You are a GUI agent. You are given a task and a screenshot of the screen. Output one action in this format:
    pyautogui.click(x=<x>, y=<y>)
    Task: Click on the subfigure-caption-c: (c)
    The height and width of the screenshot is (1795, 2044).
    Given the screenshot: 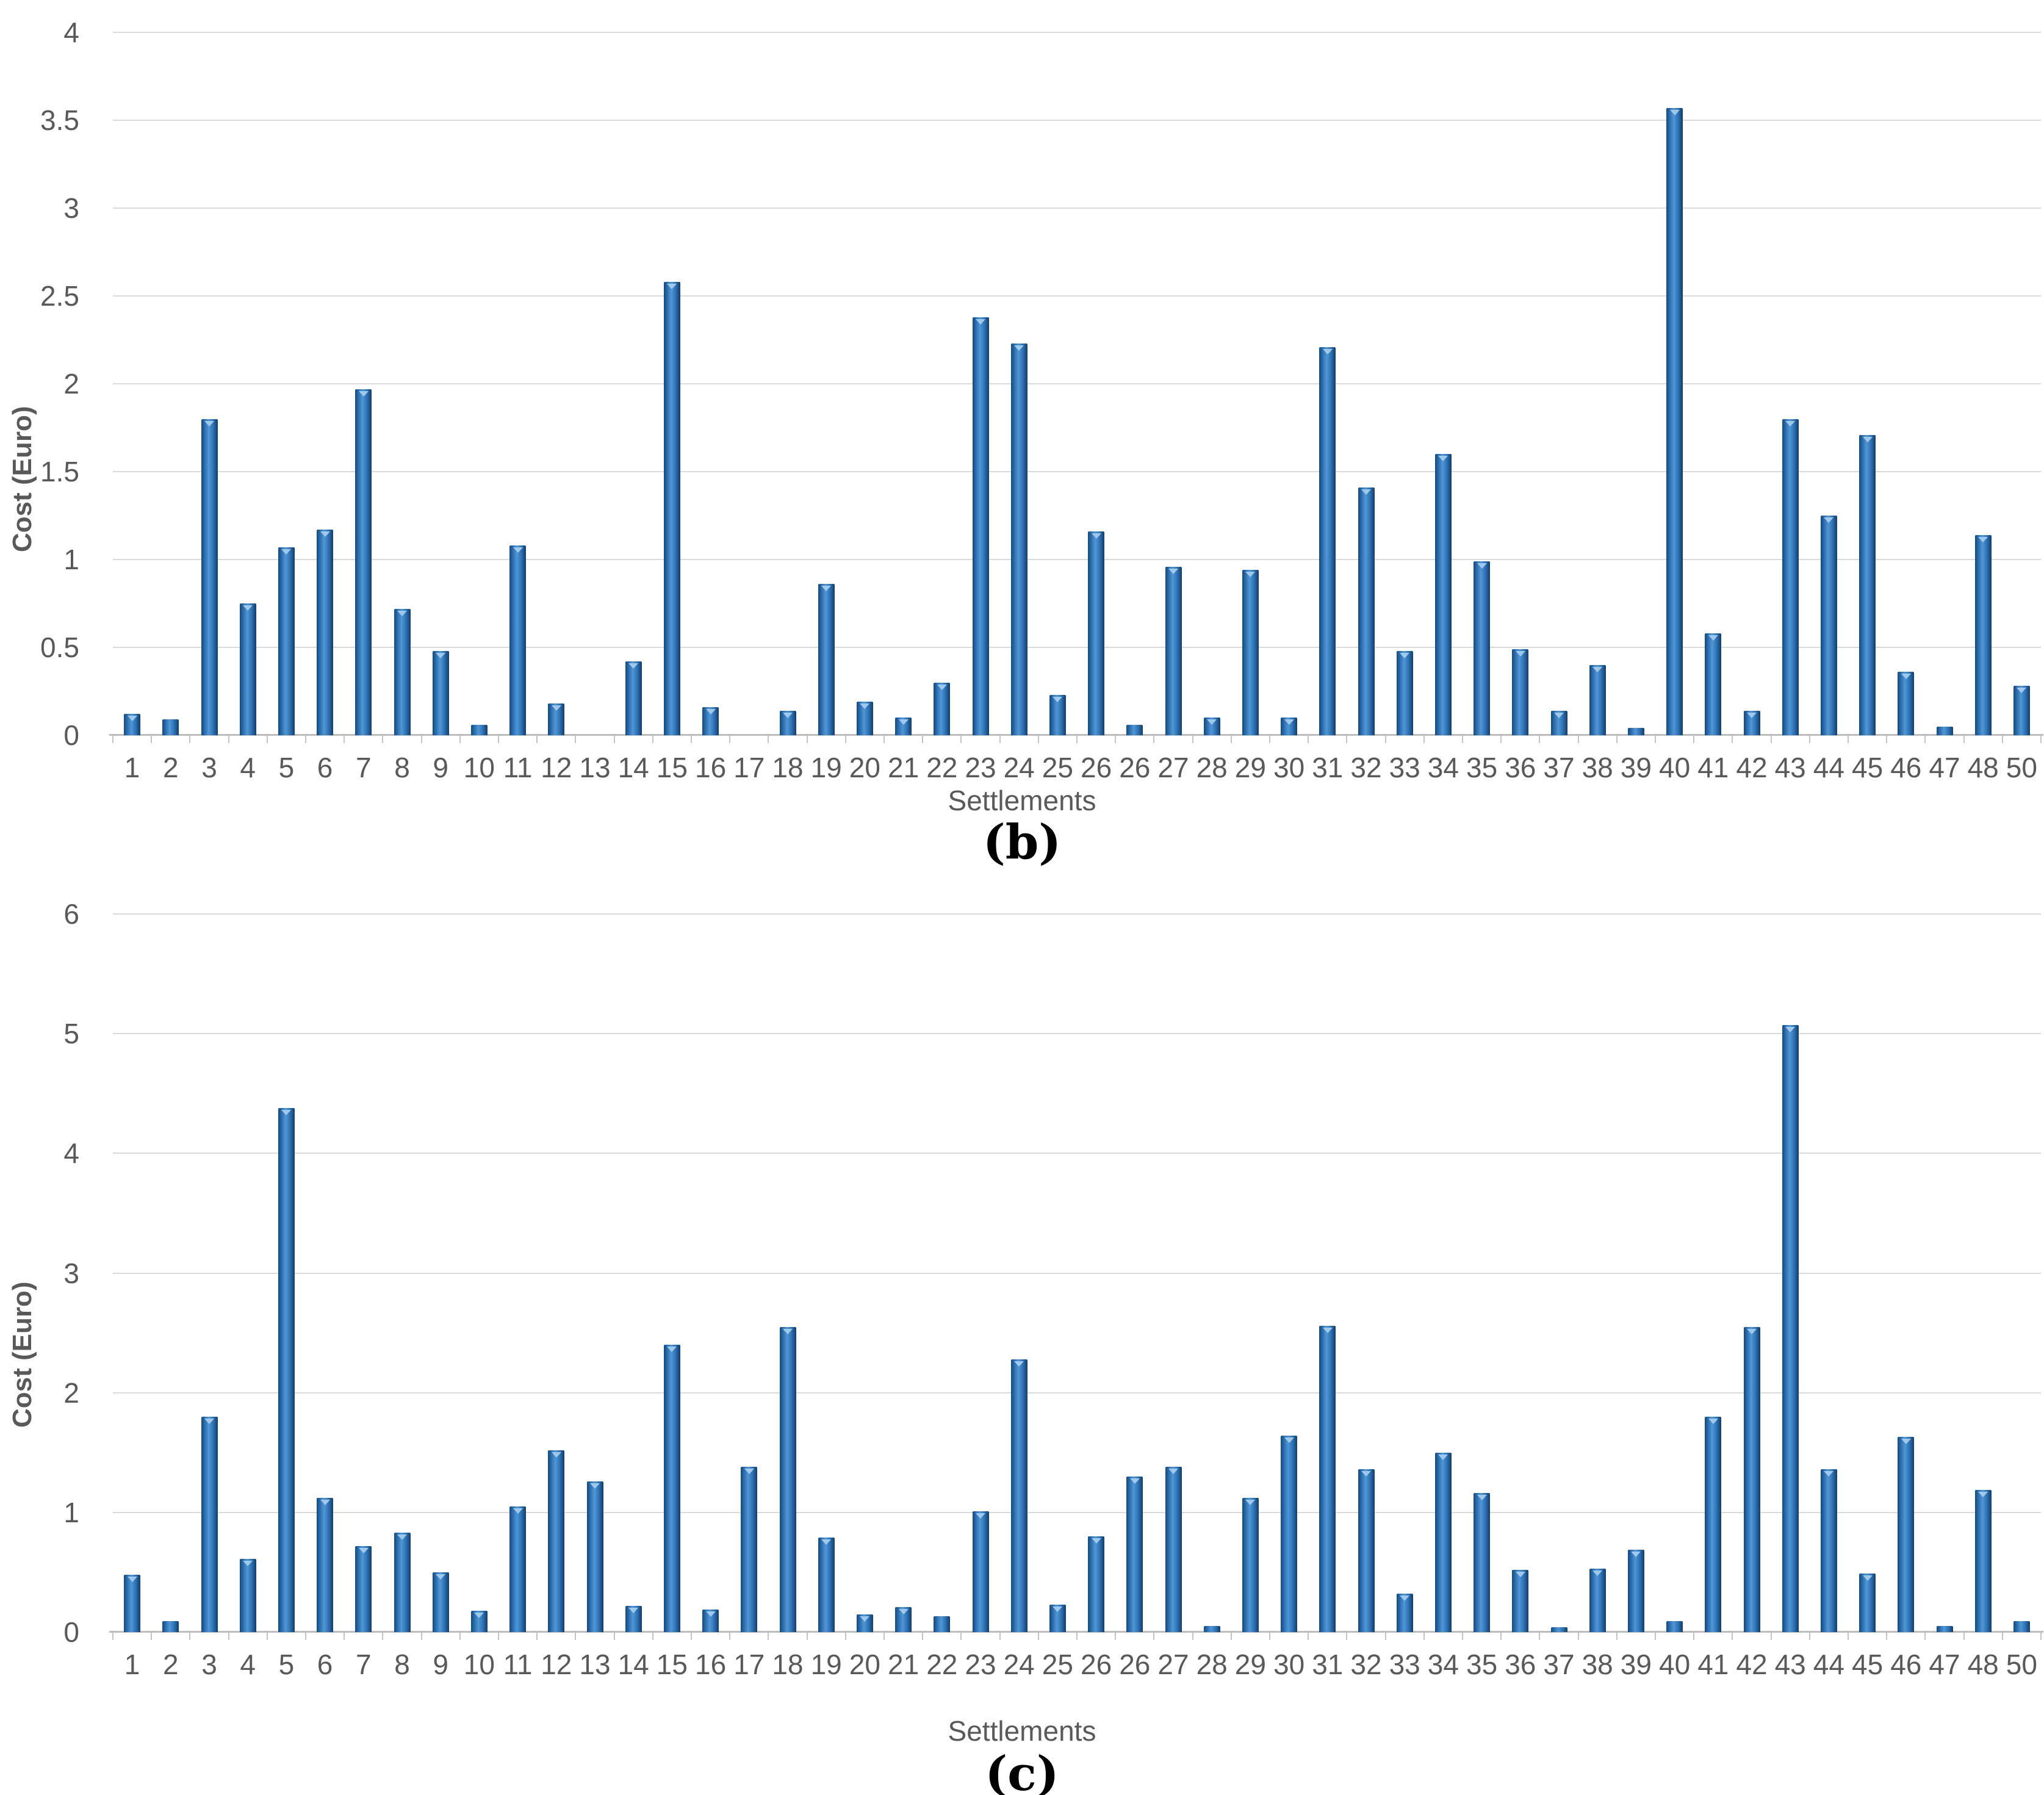 What is the action you would take?
    pyautogui.click(x=1022, y=1770)
    